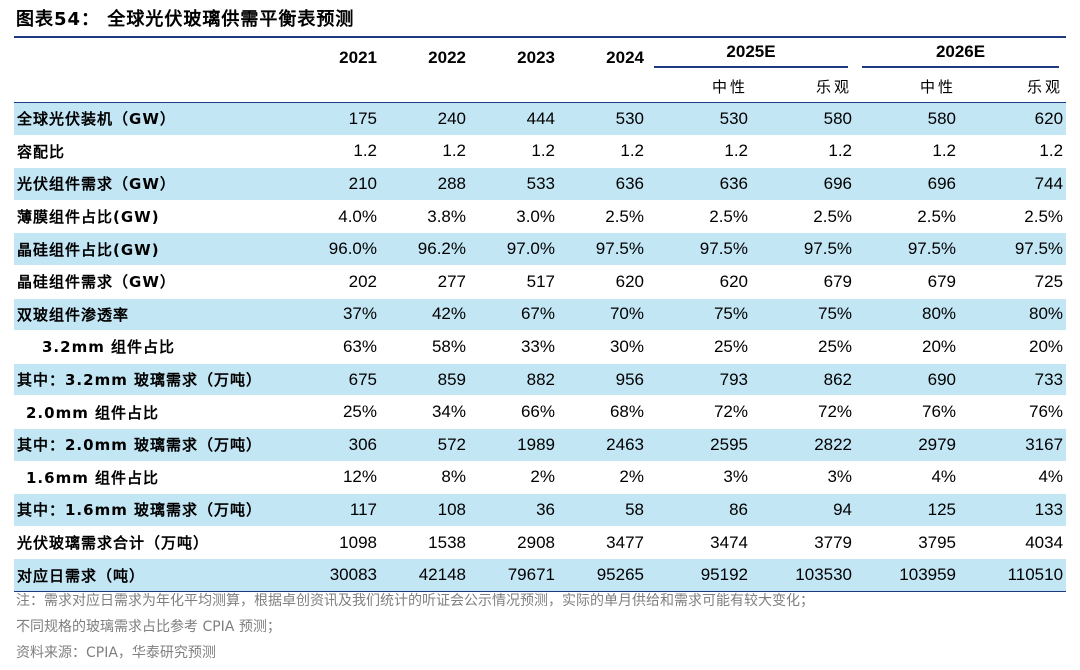 This screenshot has height=670, width=1080. What do you see at coordinates (446, 216) in the screenshot?
I see `table-cell: 3.8%` at bounding box center [446, 216].